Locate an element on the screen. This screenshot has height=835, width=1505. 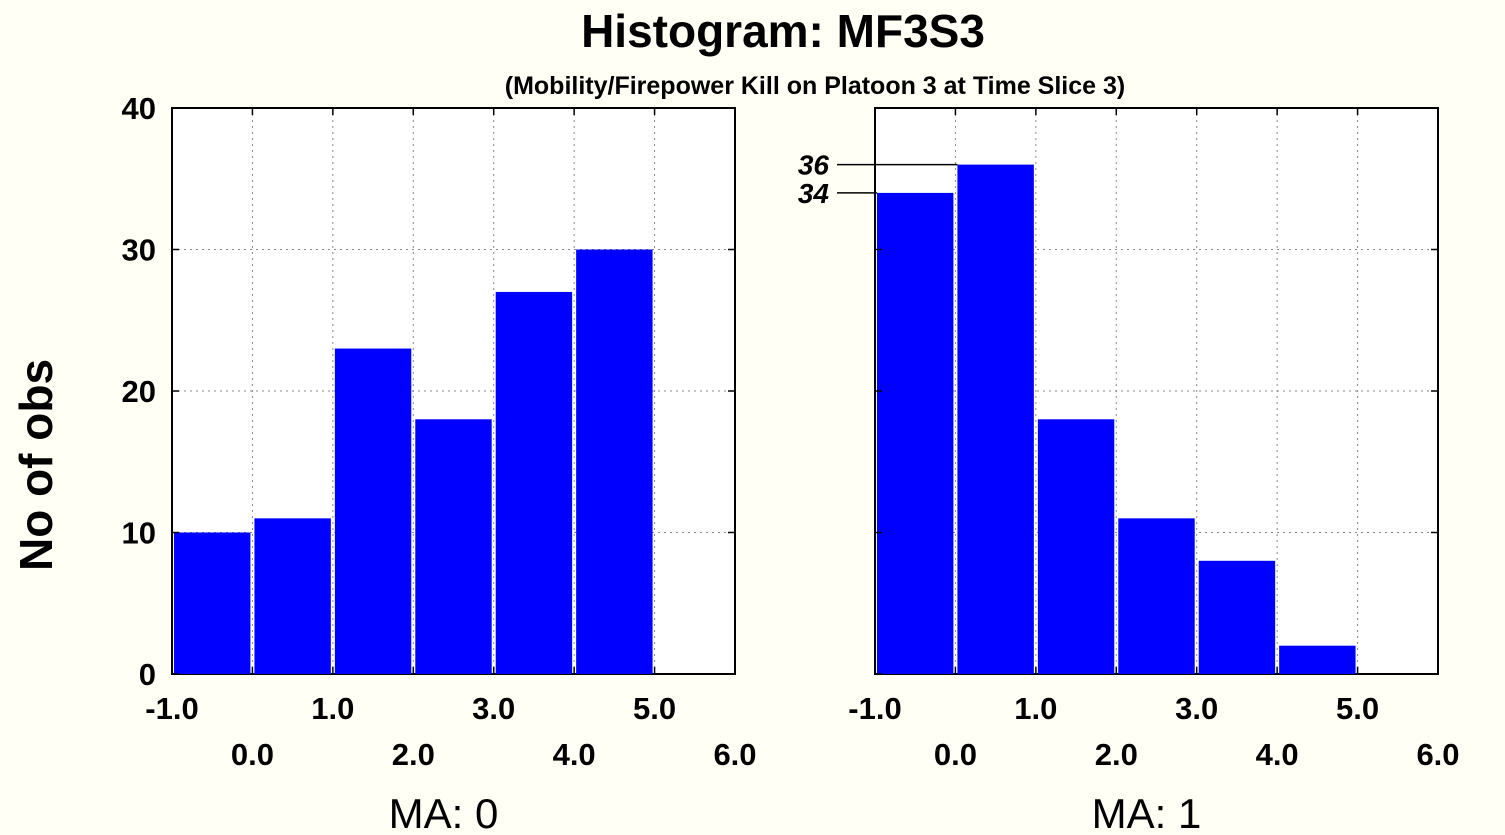
chart-title: Histogram: MF3S3 is located at coordinates (783, 31).